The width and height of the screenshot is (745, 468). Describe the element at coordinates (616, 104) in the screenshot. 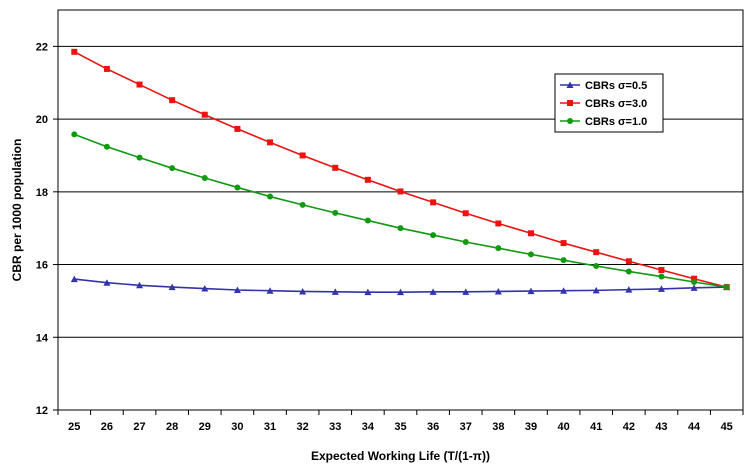

I see `legend-label: CBRs σ=3.0` at that location.